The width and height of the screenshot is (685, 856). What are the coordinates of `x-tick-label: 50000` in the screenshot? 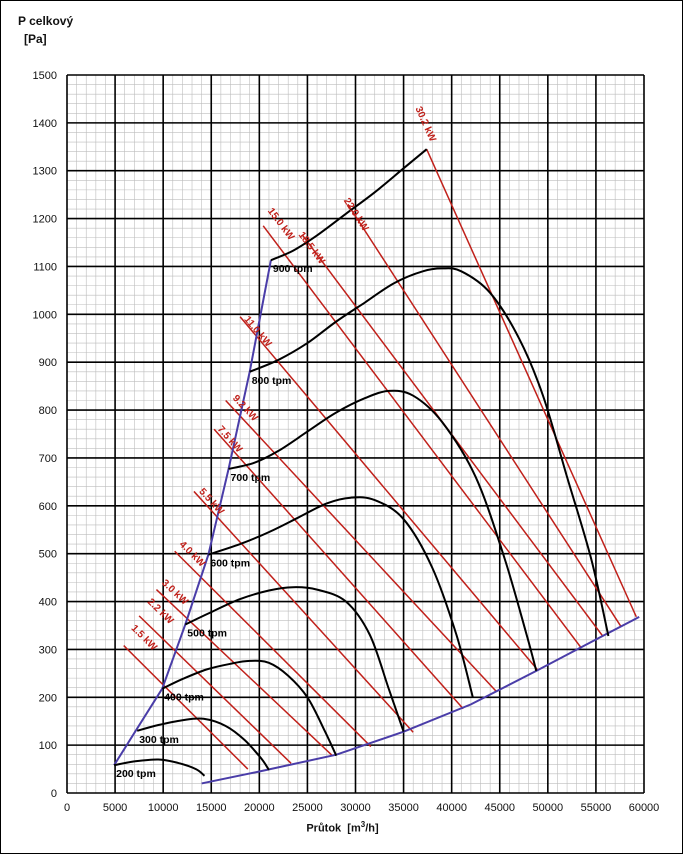 It's located at (548, 808).